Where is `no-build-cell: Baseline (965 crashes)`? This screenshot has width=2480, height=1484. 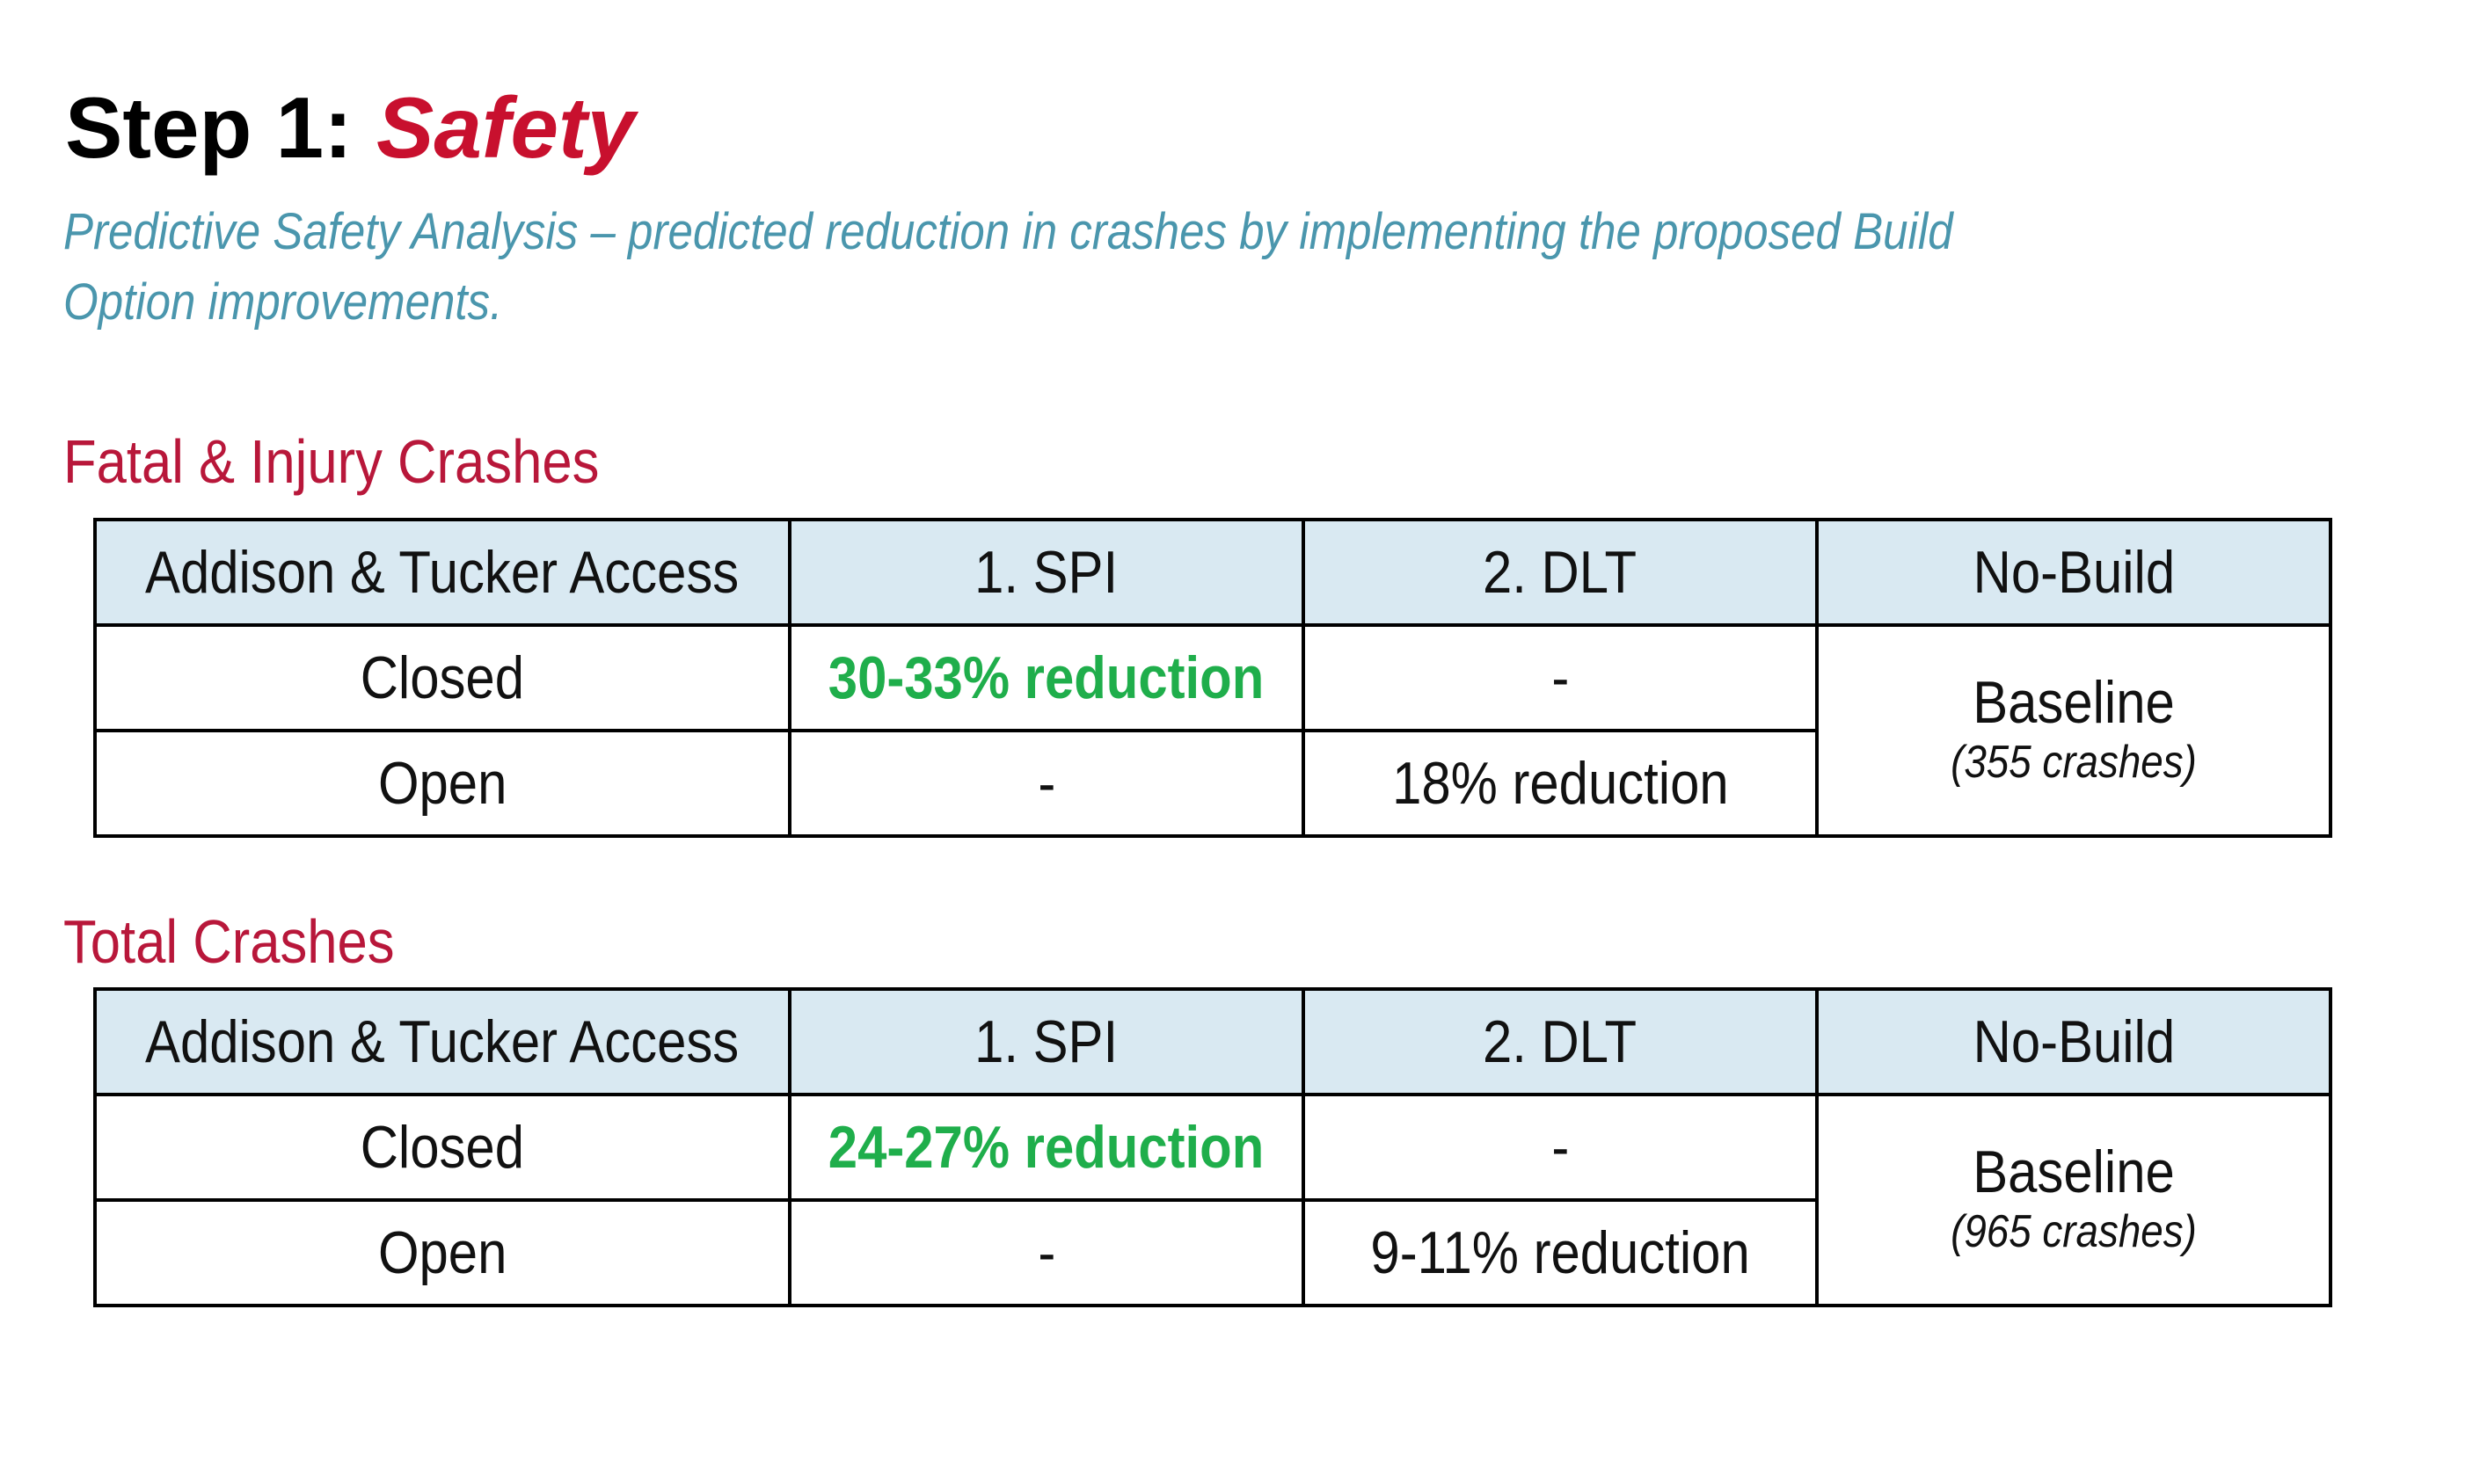 no-build-cell: Baseline (965 crashes) is located at coordinates (2074, 1200).